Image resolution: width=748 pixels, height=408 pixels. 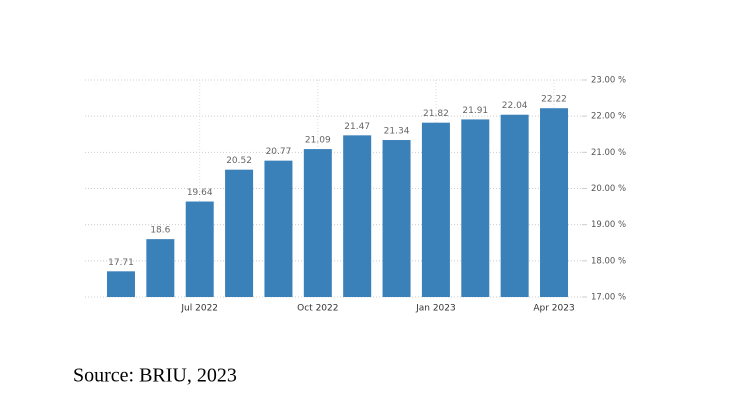 I want to click on value-label: 21.34, so click(x=397, y=132).